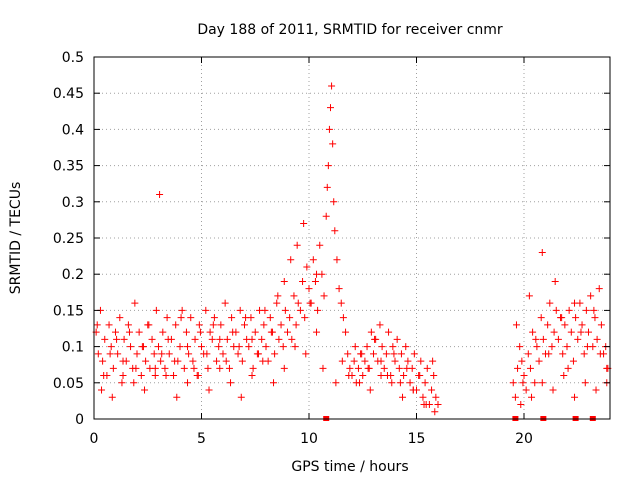  Describe the element at coordinates (68, 384) in the screenshot. I see `y-tick-label: 0.05` at that location.